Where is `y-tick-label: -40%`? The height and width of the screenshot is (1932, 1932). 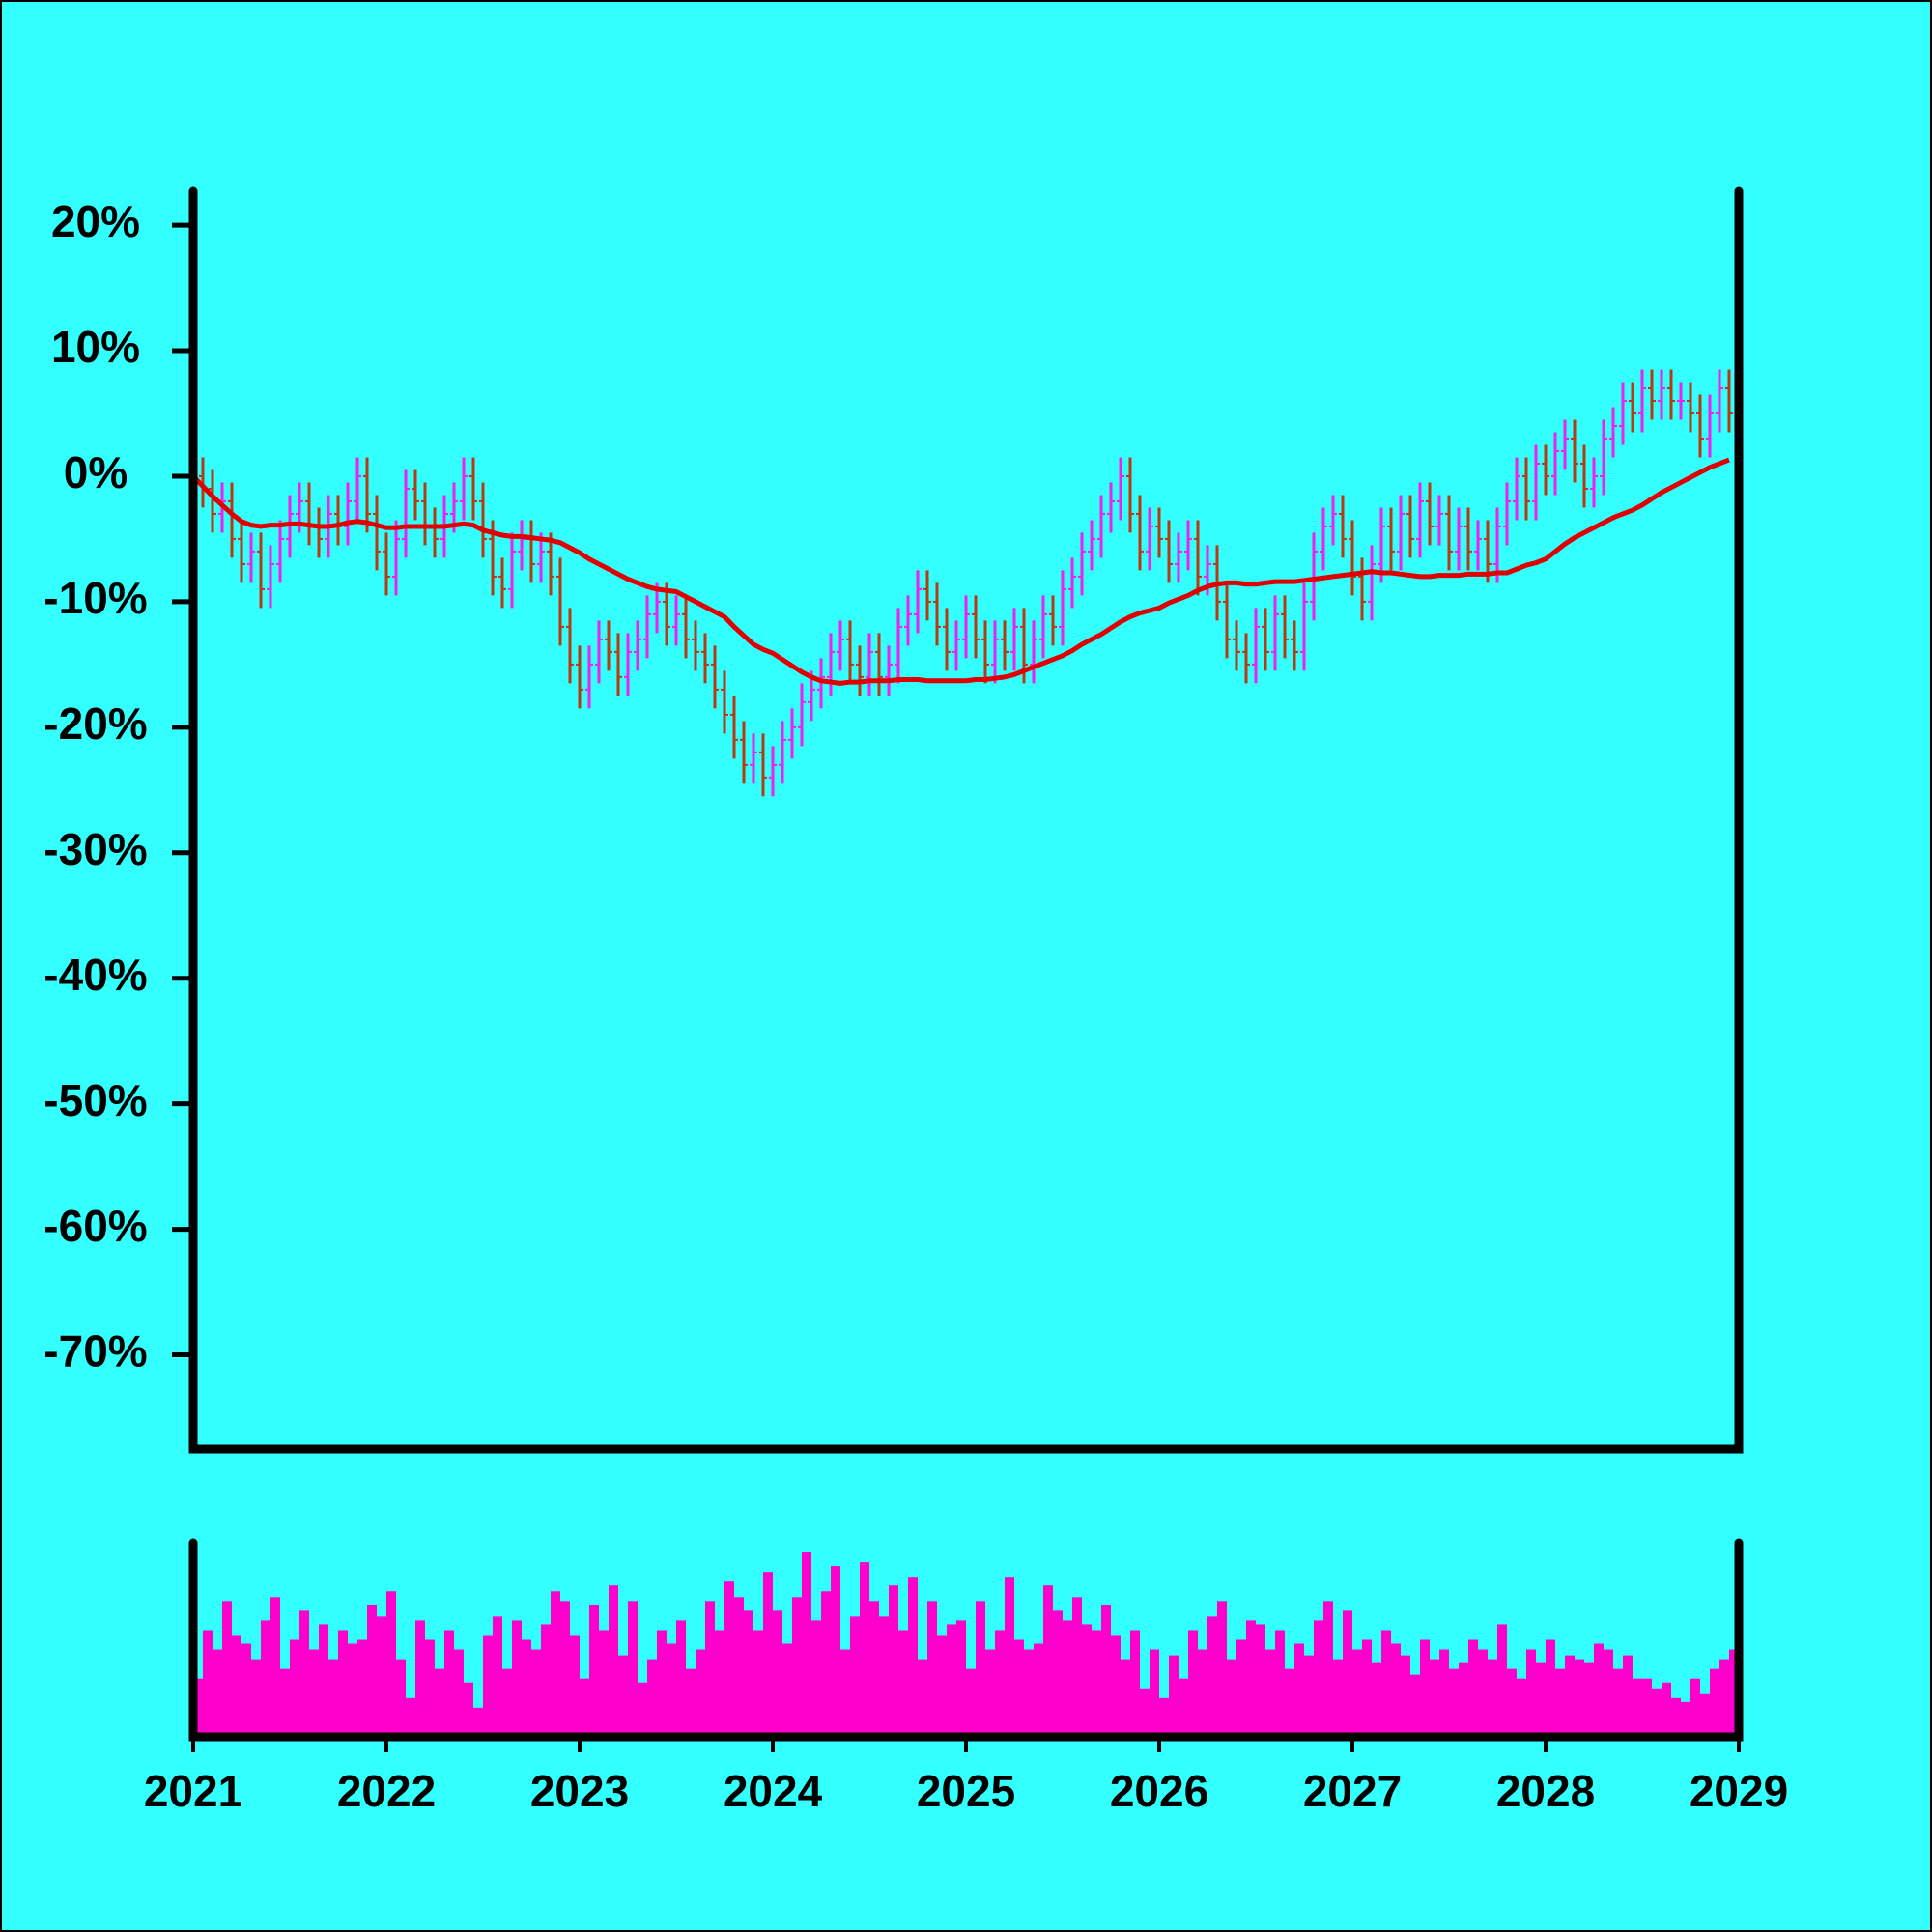 y-tick-label: -40% is located at coordinates (95, 975).